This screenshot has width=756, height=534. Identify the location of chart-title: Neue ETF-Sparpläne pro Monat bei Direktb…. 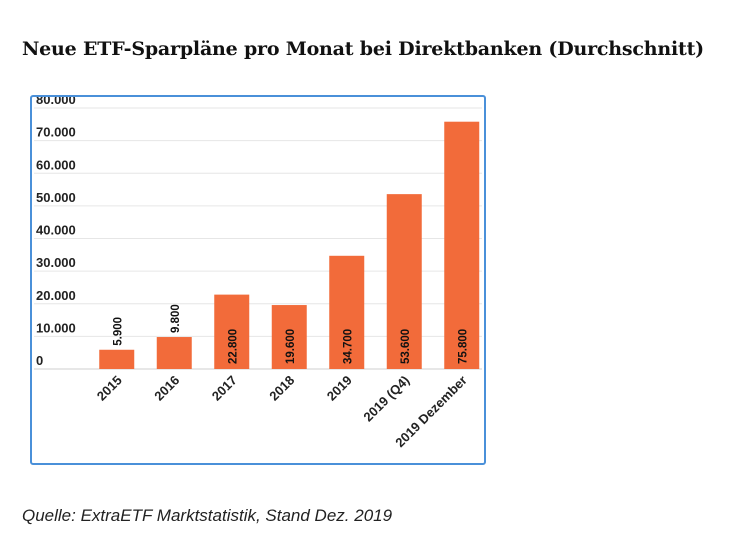
(363, 49).